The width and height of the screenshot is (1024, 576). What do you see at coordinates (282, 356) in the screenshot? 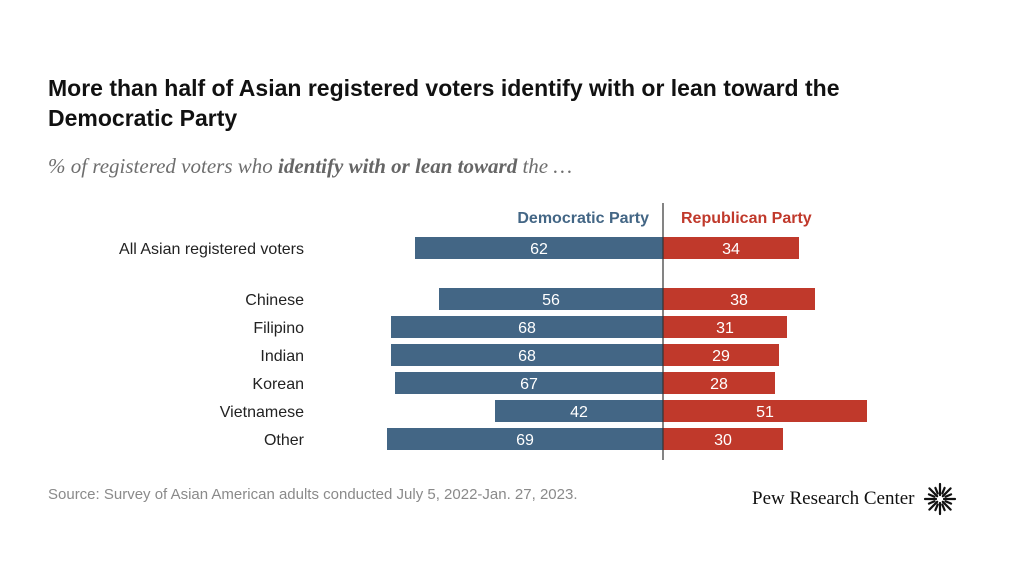
I see `category-label: Indian` at bounding box center [282, 356].